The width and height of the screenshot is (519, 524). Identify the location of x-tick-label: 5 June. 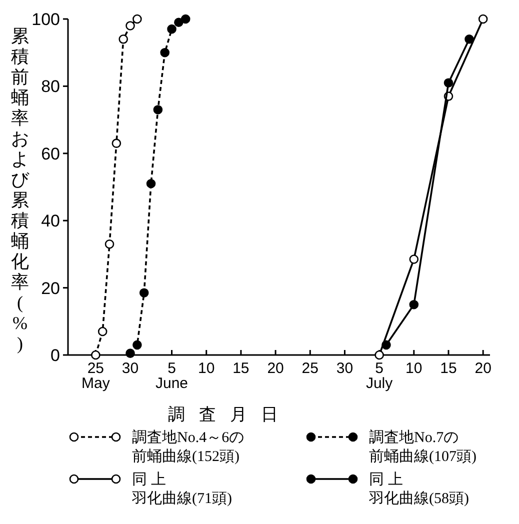
(172, 376).